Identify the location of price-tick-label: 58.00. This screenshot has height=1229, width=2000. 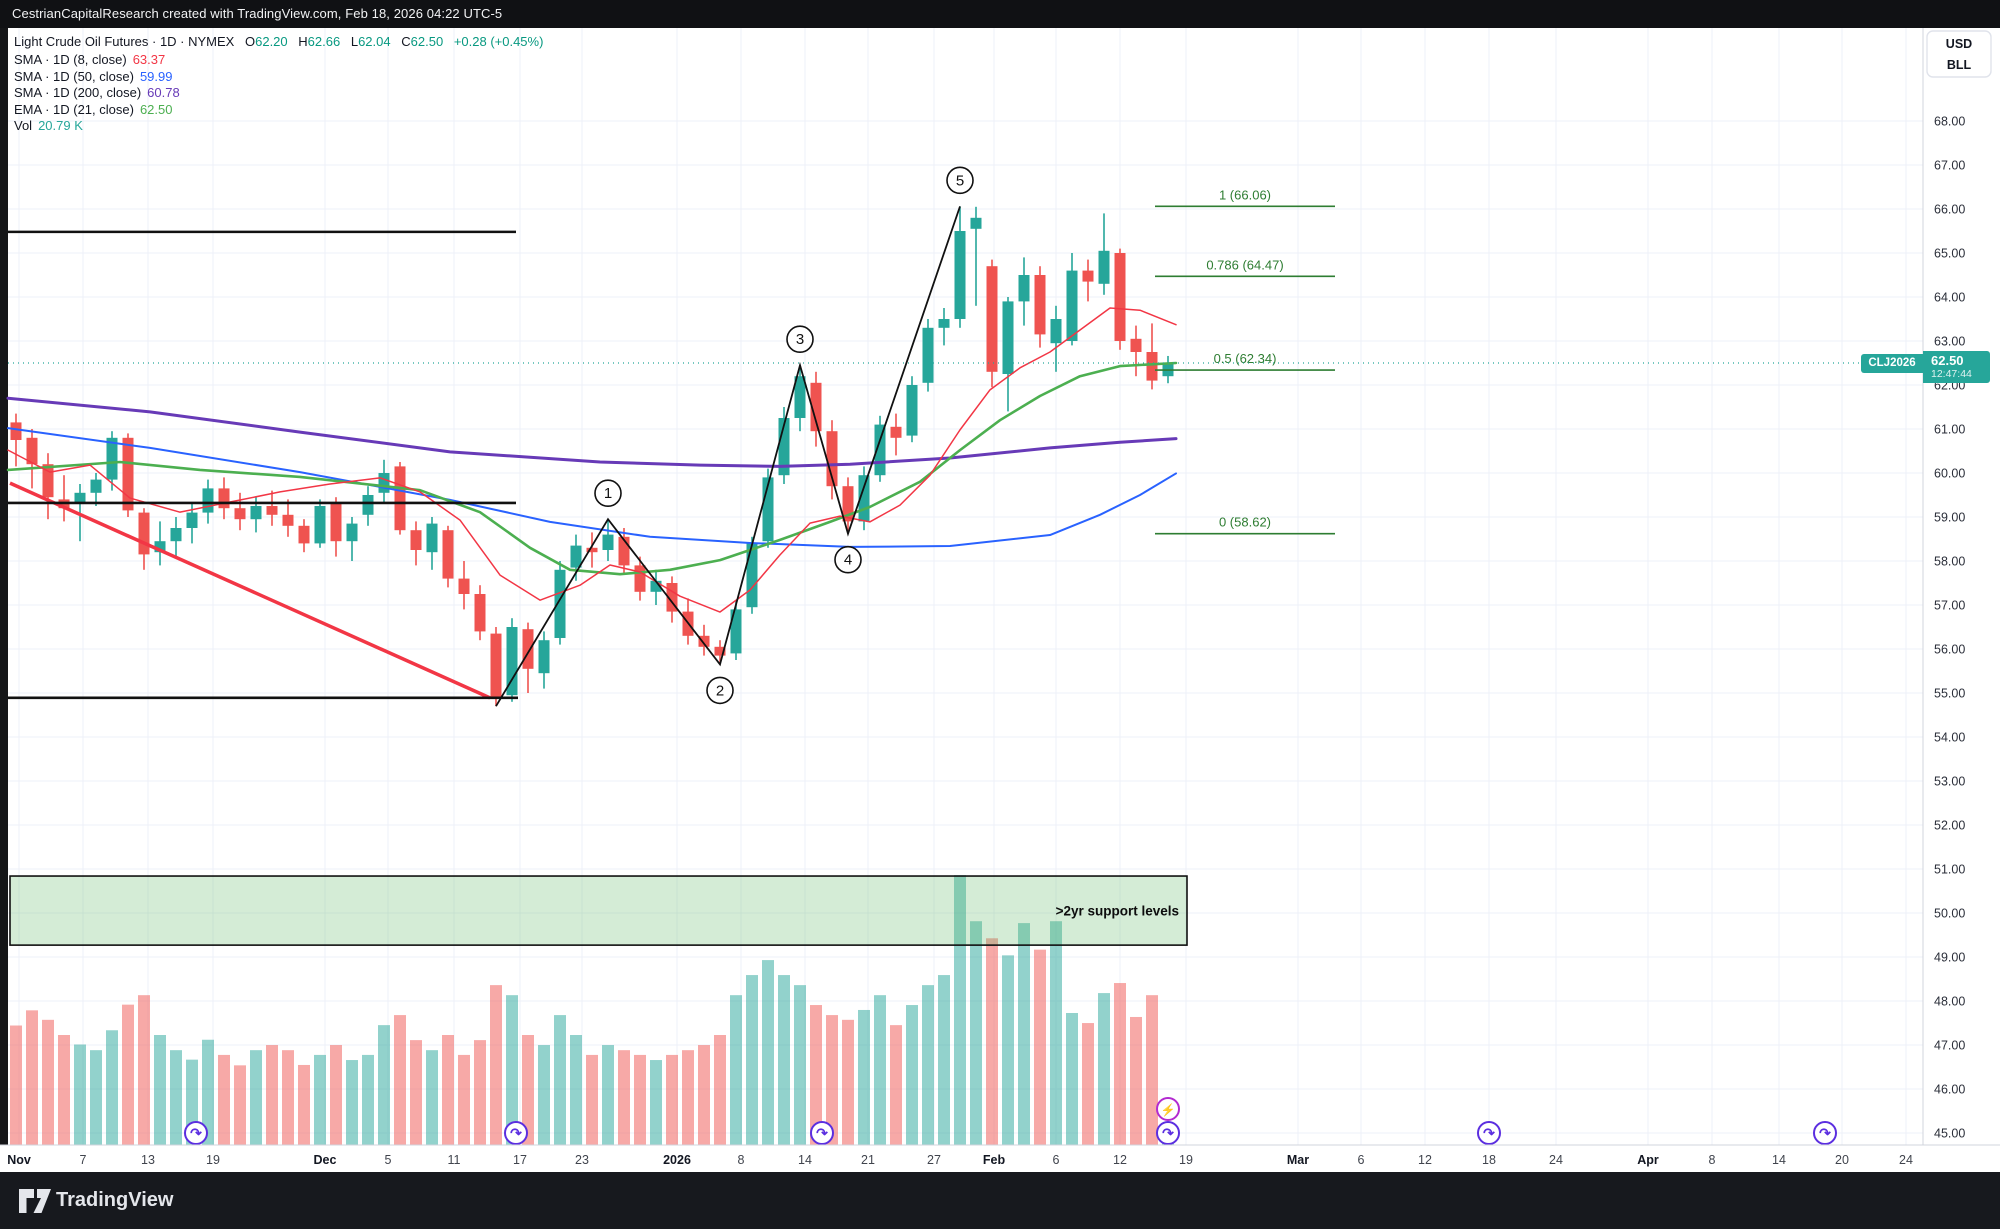
(1949, 562).